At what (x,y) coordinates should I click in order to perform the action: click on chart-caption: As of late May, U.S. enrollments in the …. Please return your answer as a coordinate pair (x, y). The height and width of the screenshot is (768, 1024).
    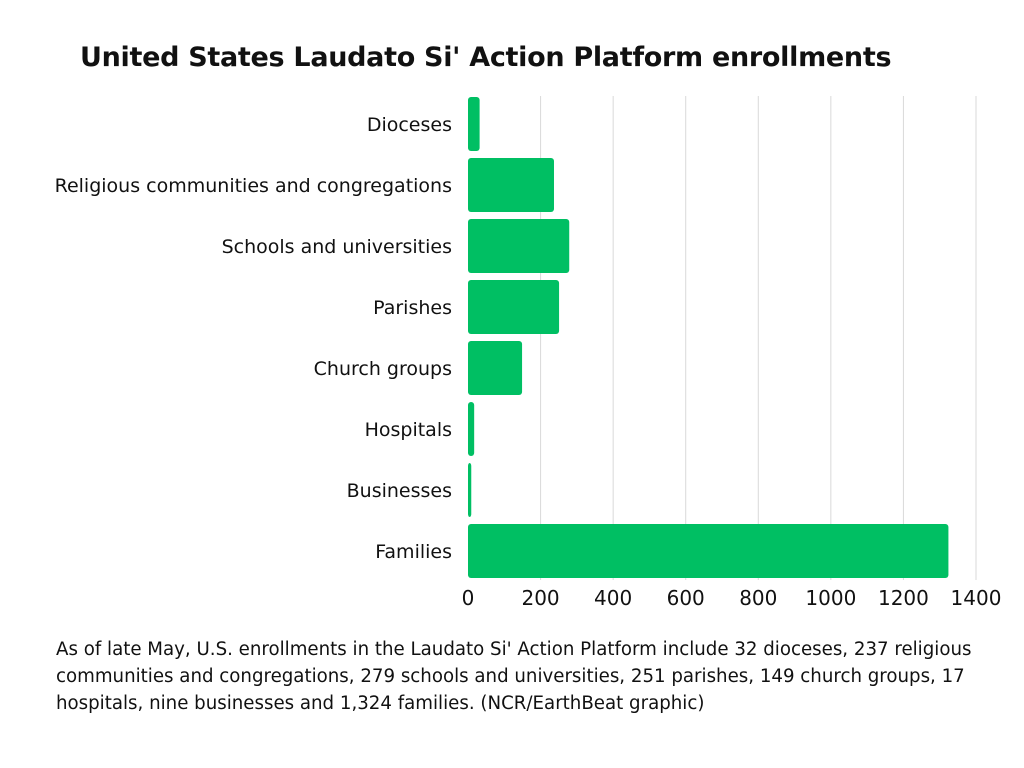
    Looking at the image, I should click on (514, 676).